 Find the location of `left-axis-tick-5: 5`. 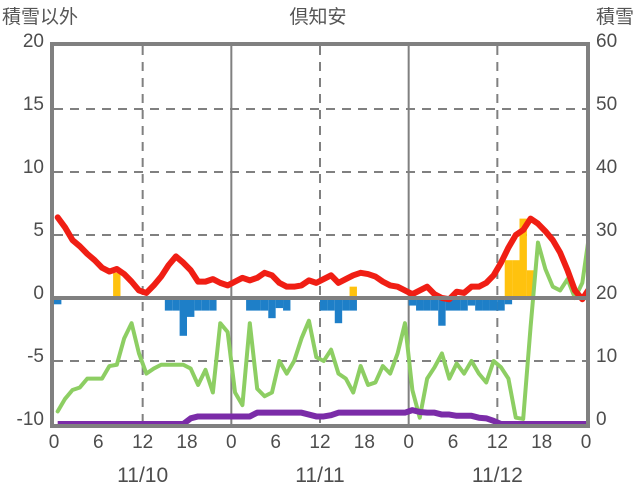

left-axis-tick-5: 5 is located at coordinates (38, 230).